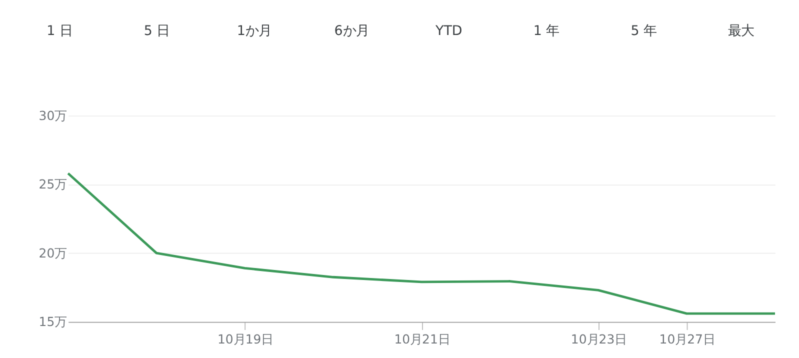 The width and height of the screenshot is (799, 358). Describe the element at coordinates (254, 32) in the screenshot. I see `text: 1か月` at that location.